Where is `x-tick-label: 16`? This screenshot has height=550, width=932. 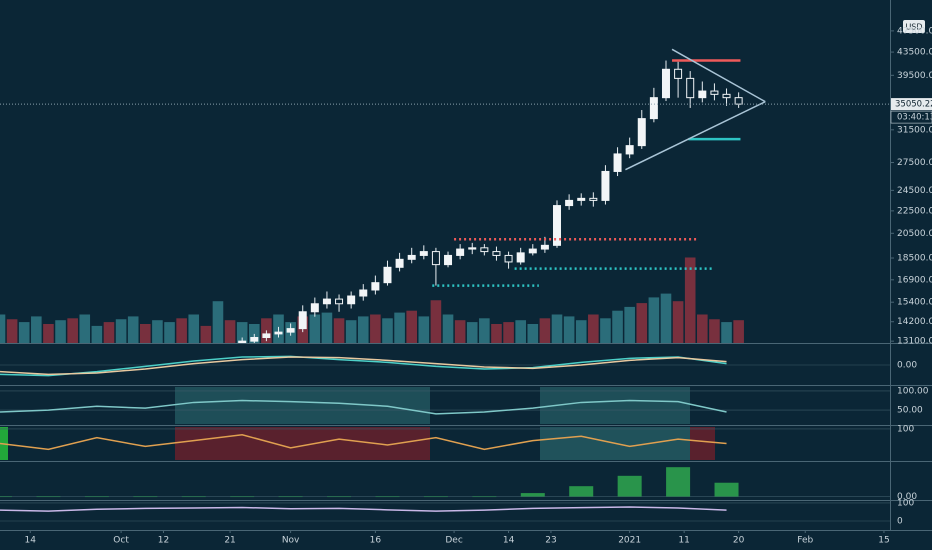 x-tick-label: 16 is located at coordinates (376, 541).